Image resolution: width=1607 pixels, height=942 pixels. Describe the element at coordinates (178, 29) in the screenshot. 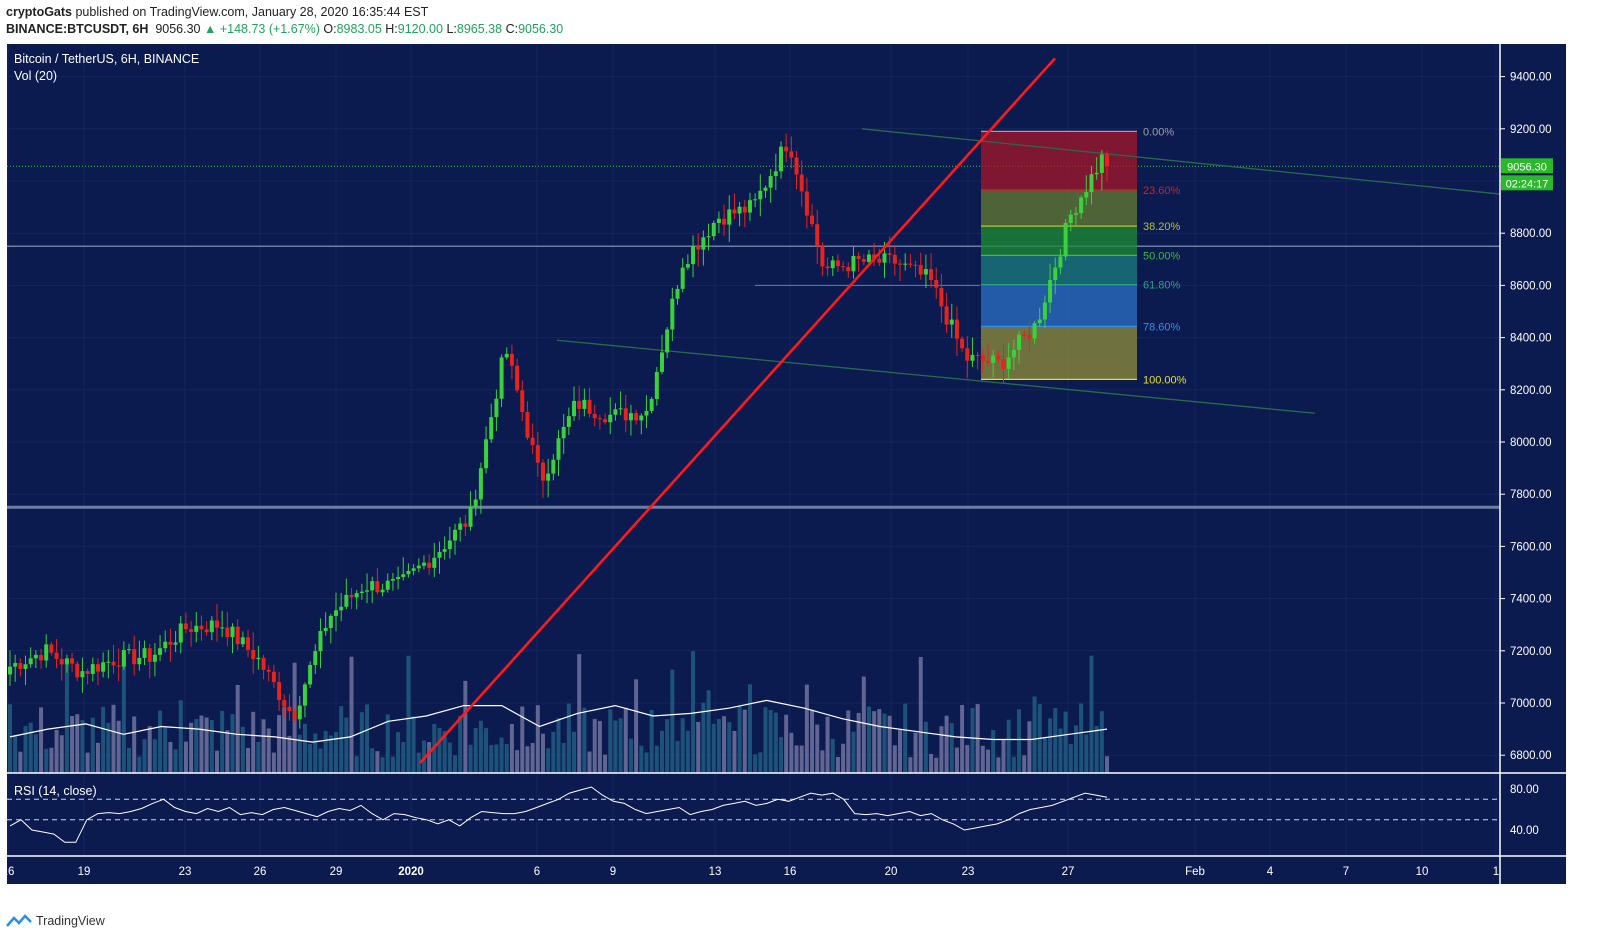

I see `last-price-text: 9056.30` at that location.